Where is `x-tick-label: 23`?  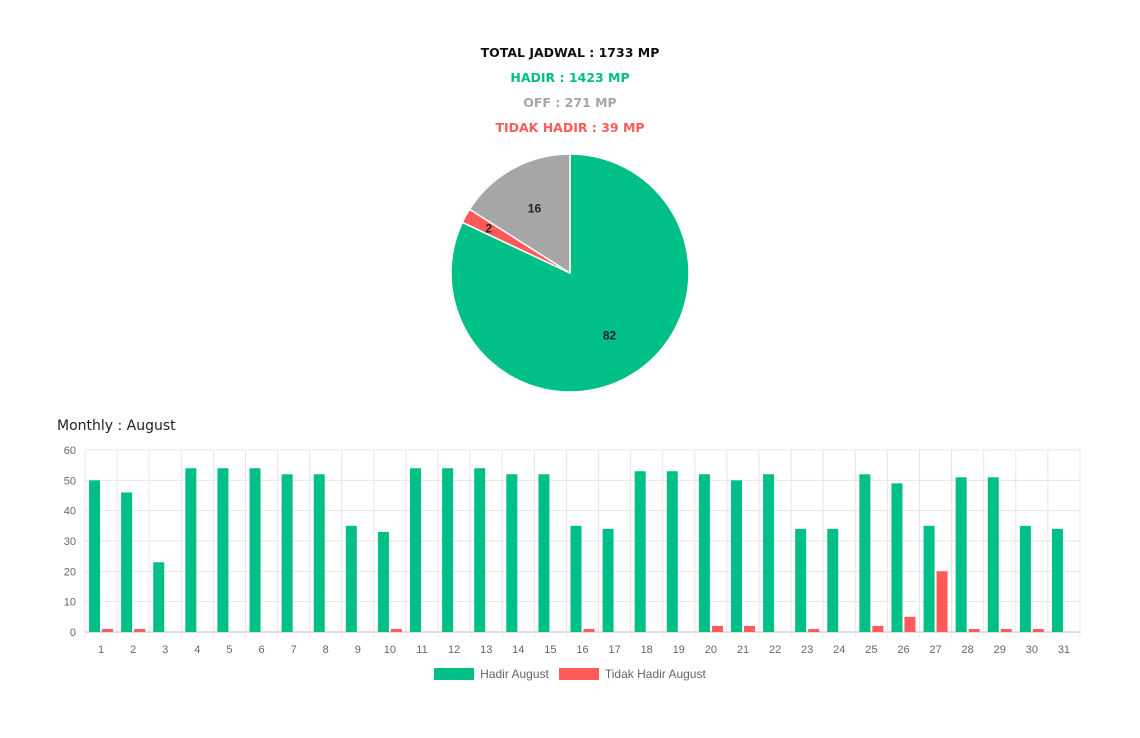 x-tick-label: 23 is located at coordinates (807, 650).